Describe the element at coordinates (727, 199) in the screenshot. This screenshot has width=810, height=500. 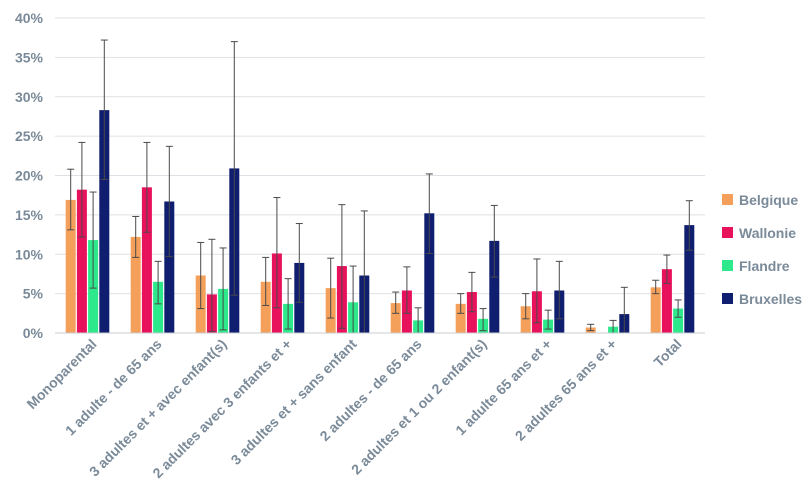
I see `legend-swatch-belgique` at that location.